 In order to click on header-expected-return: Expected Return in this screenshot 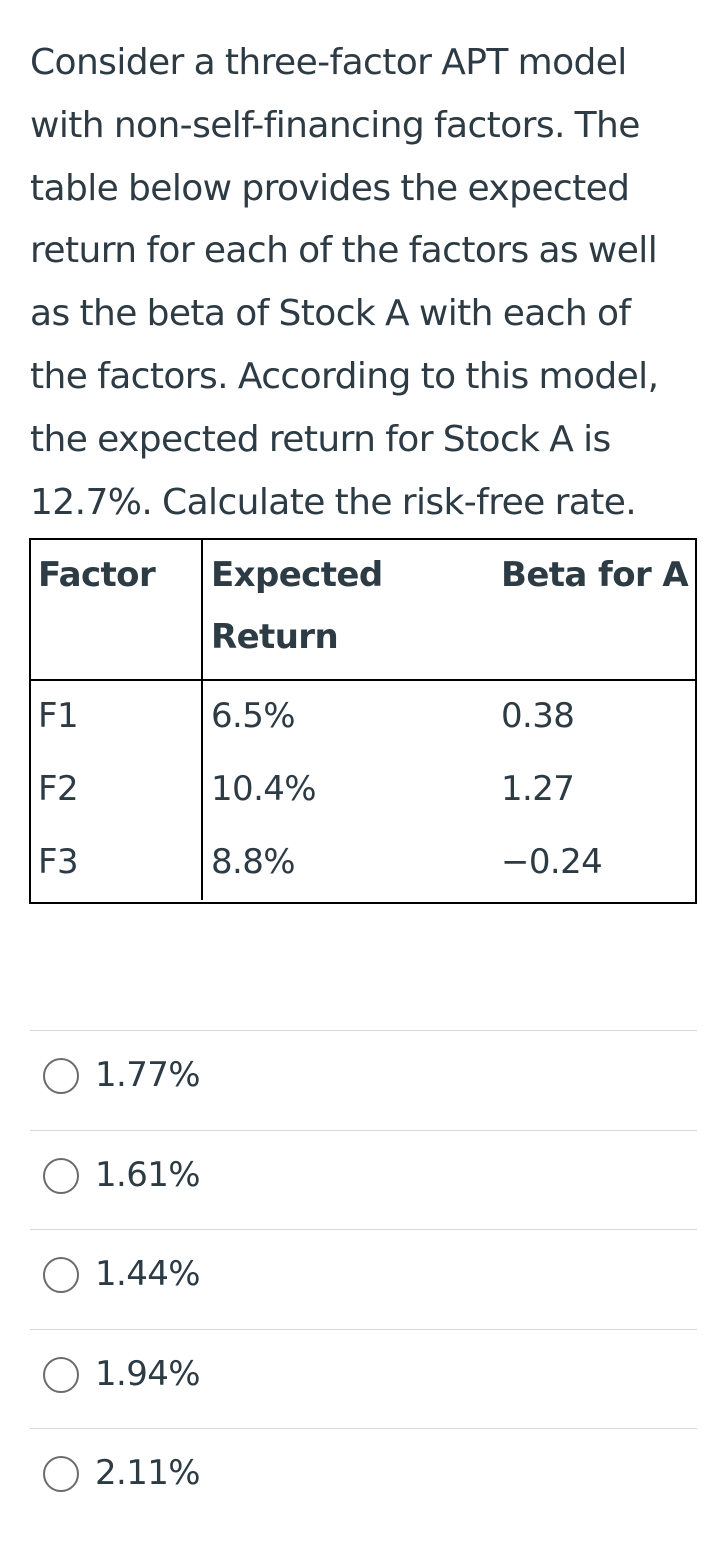, I will do `click(347, 610)`.